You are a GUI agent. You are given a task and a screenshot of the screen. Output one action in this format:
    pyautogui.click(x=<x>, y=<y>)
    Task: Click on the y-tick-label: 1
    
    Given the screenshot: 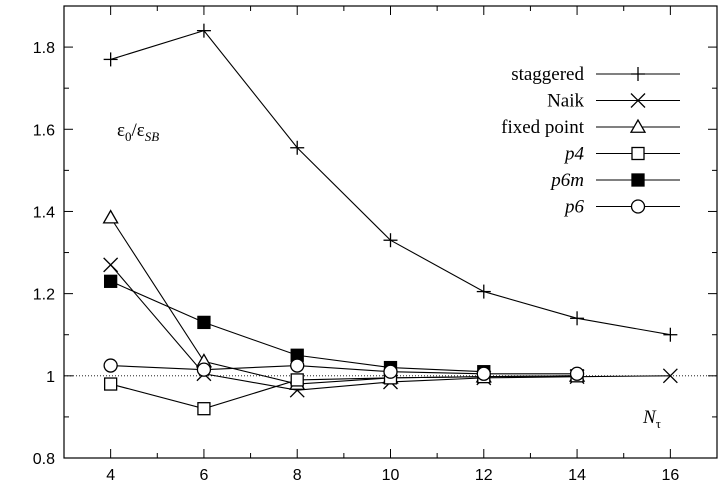 What is the action you would take?
    pyautogui.click(x=50, y=377)
    